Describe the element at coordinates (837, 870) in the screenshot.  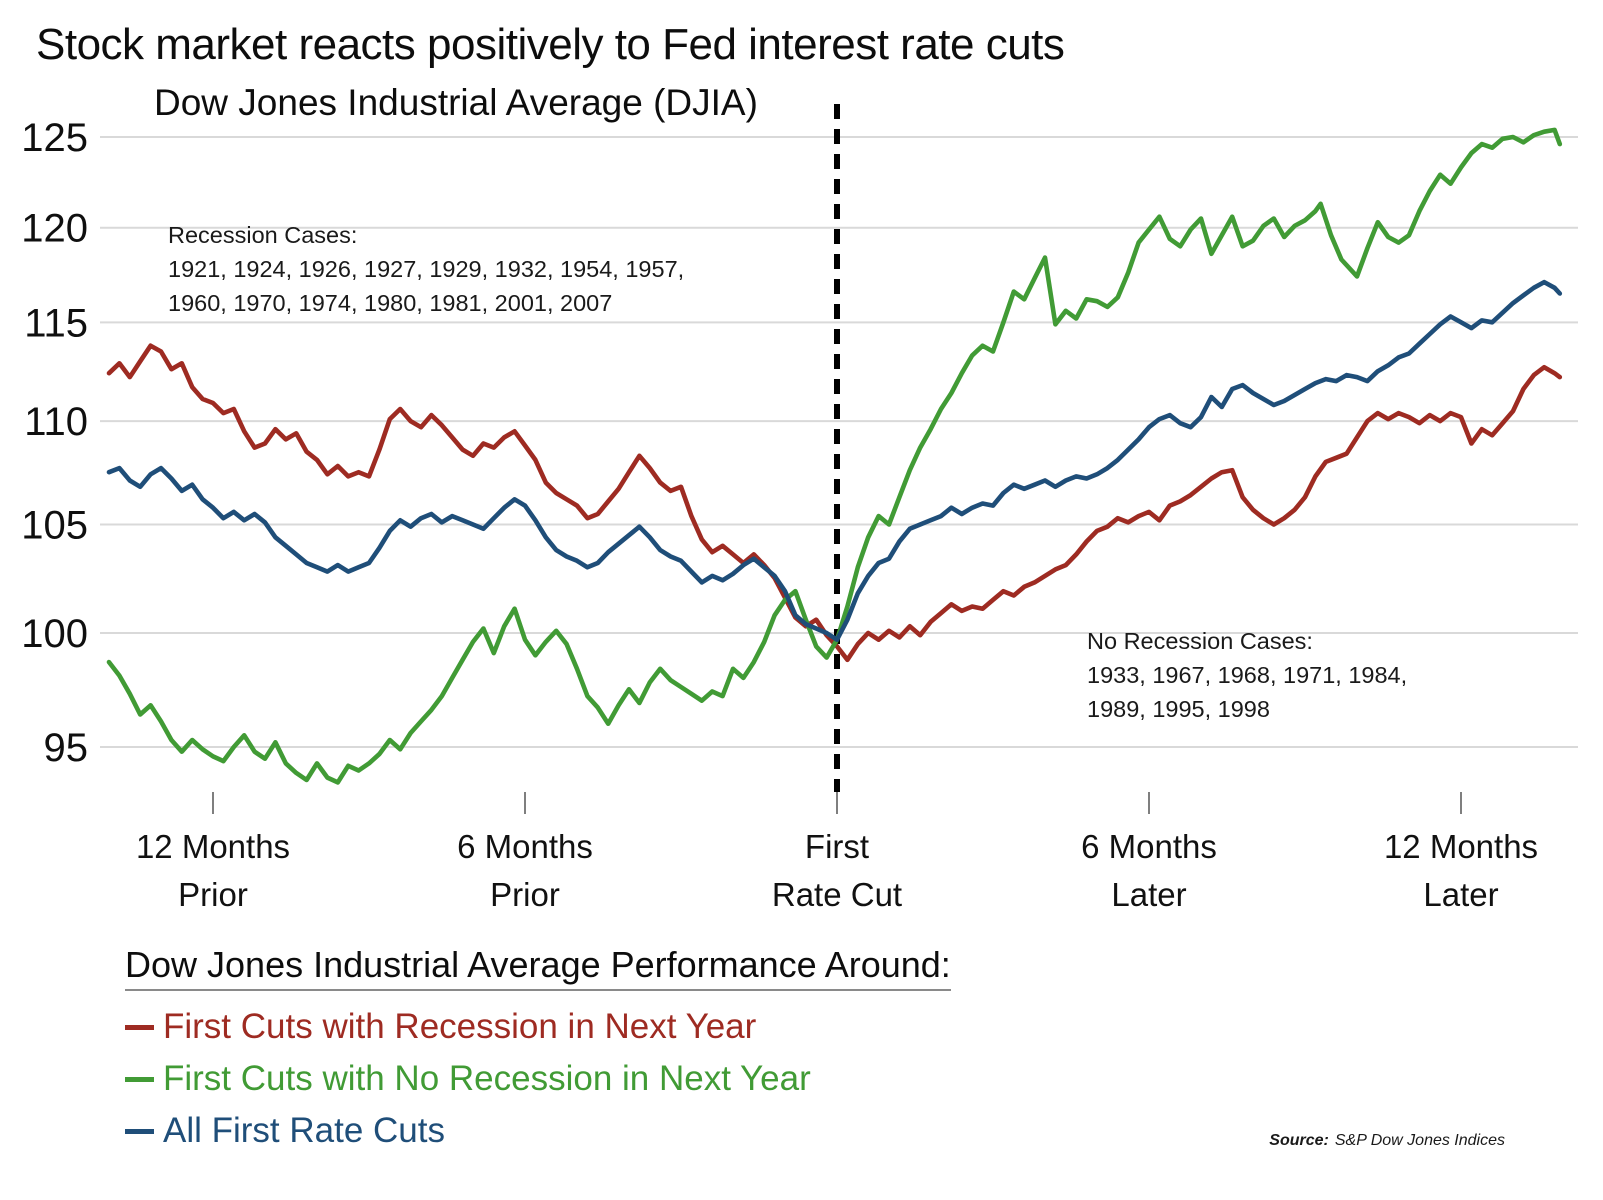
I see `x-tick-label-0: First Rate Cut` at that location.